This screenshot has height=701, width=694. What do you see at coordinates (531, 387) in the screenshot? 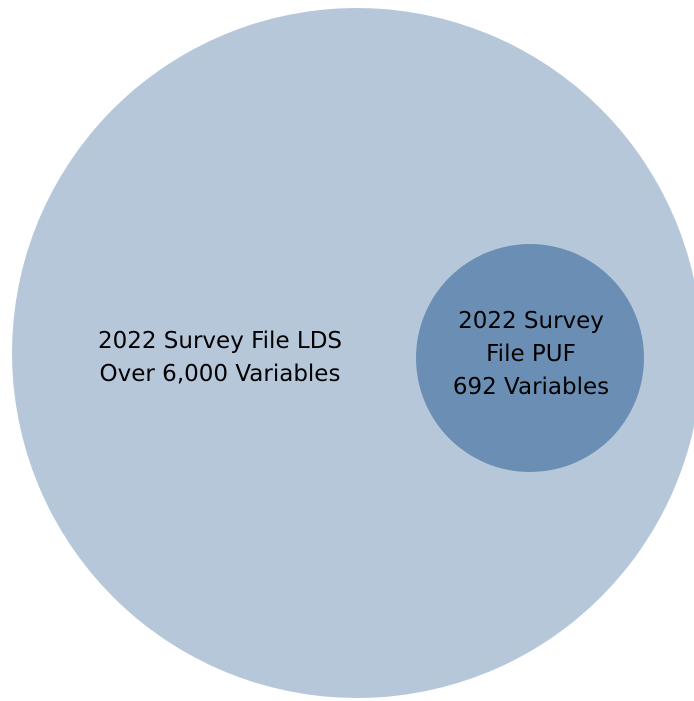
I see `puf-label-line-3: 692 Variables` at bounding box center [531, 387].